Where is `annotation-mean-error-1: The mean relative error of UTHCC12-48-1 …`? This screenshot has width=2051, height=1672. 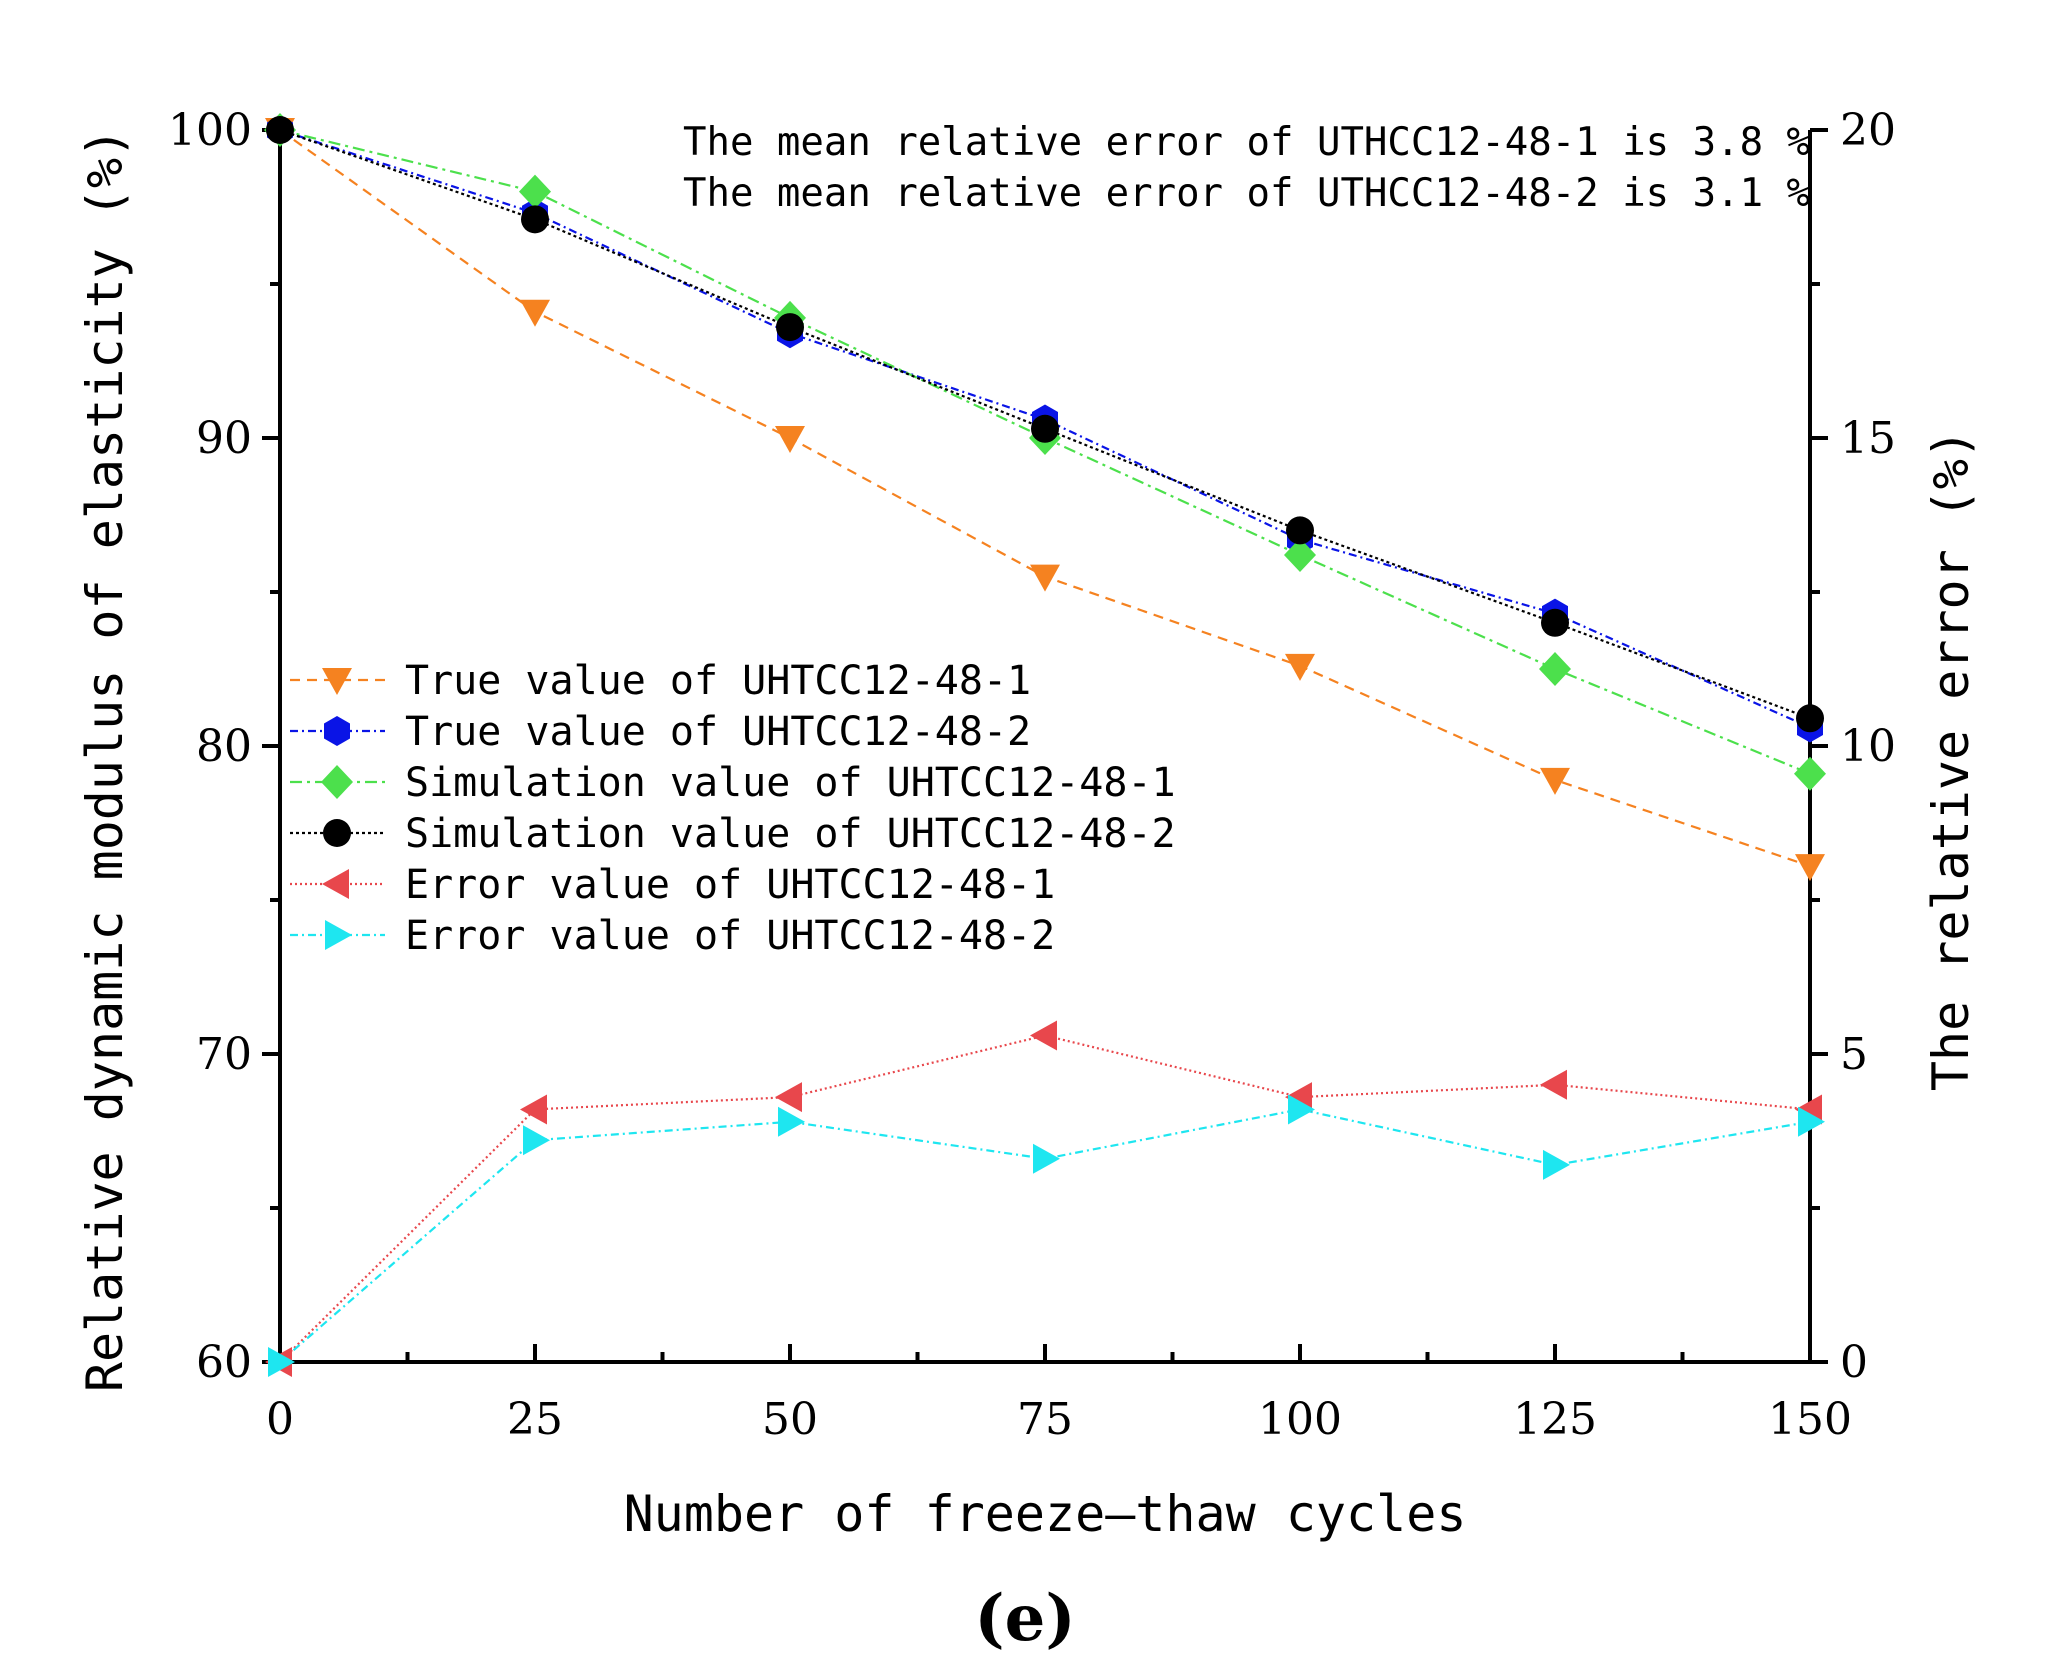 annotation-mean-error-1: The mean relative error of UTHCC12-48-1 … is located at coordinates (1246, 142).